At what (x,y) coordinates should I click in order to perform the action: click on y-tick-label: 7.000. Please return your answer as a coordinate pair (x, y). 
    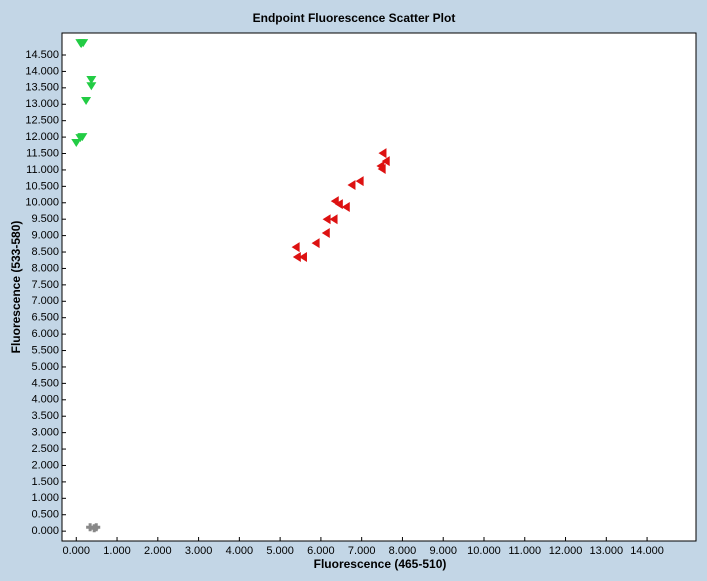
    Looking at the image, I should click on (45, 301).